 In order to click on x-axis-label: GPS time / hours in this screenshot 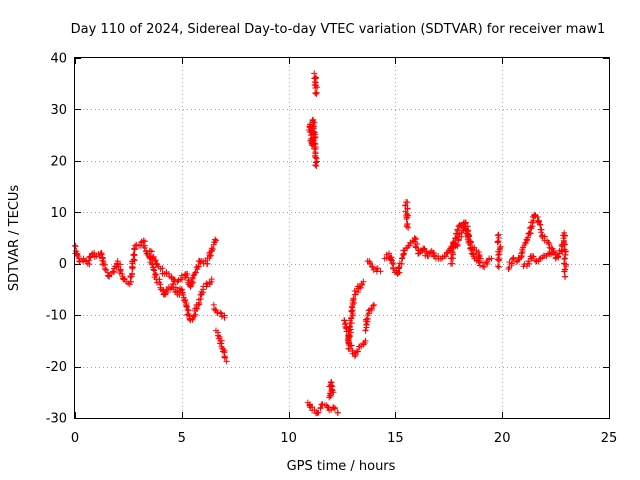, I will do `click(341, 466)`.